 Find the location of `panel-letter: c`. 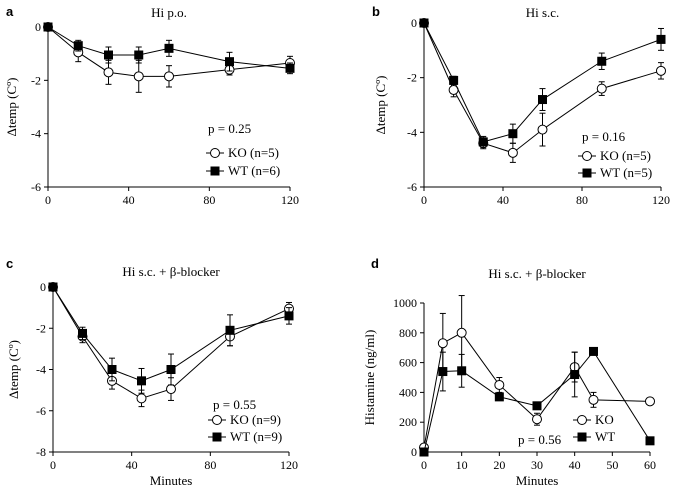

panel-letter: c is located at coordinates (9, 263).